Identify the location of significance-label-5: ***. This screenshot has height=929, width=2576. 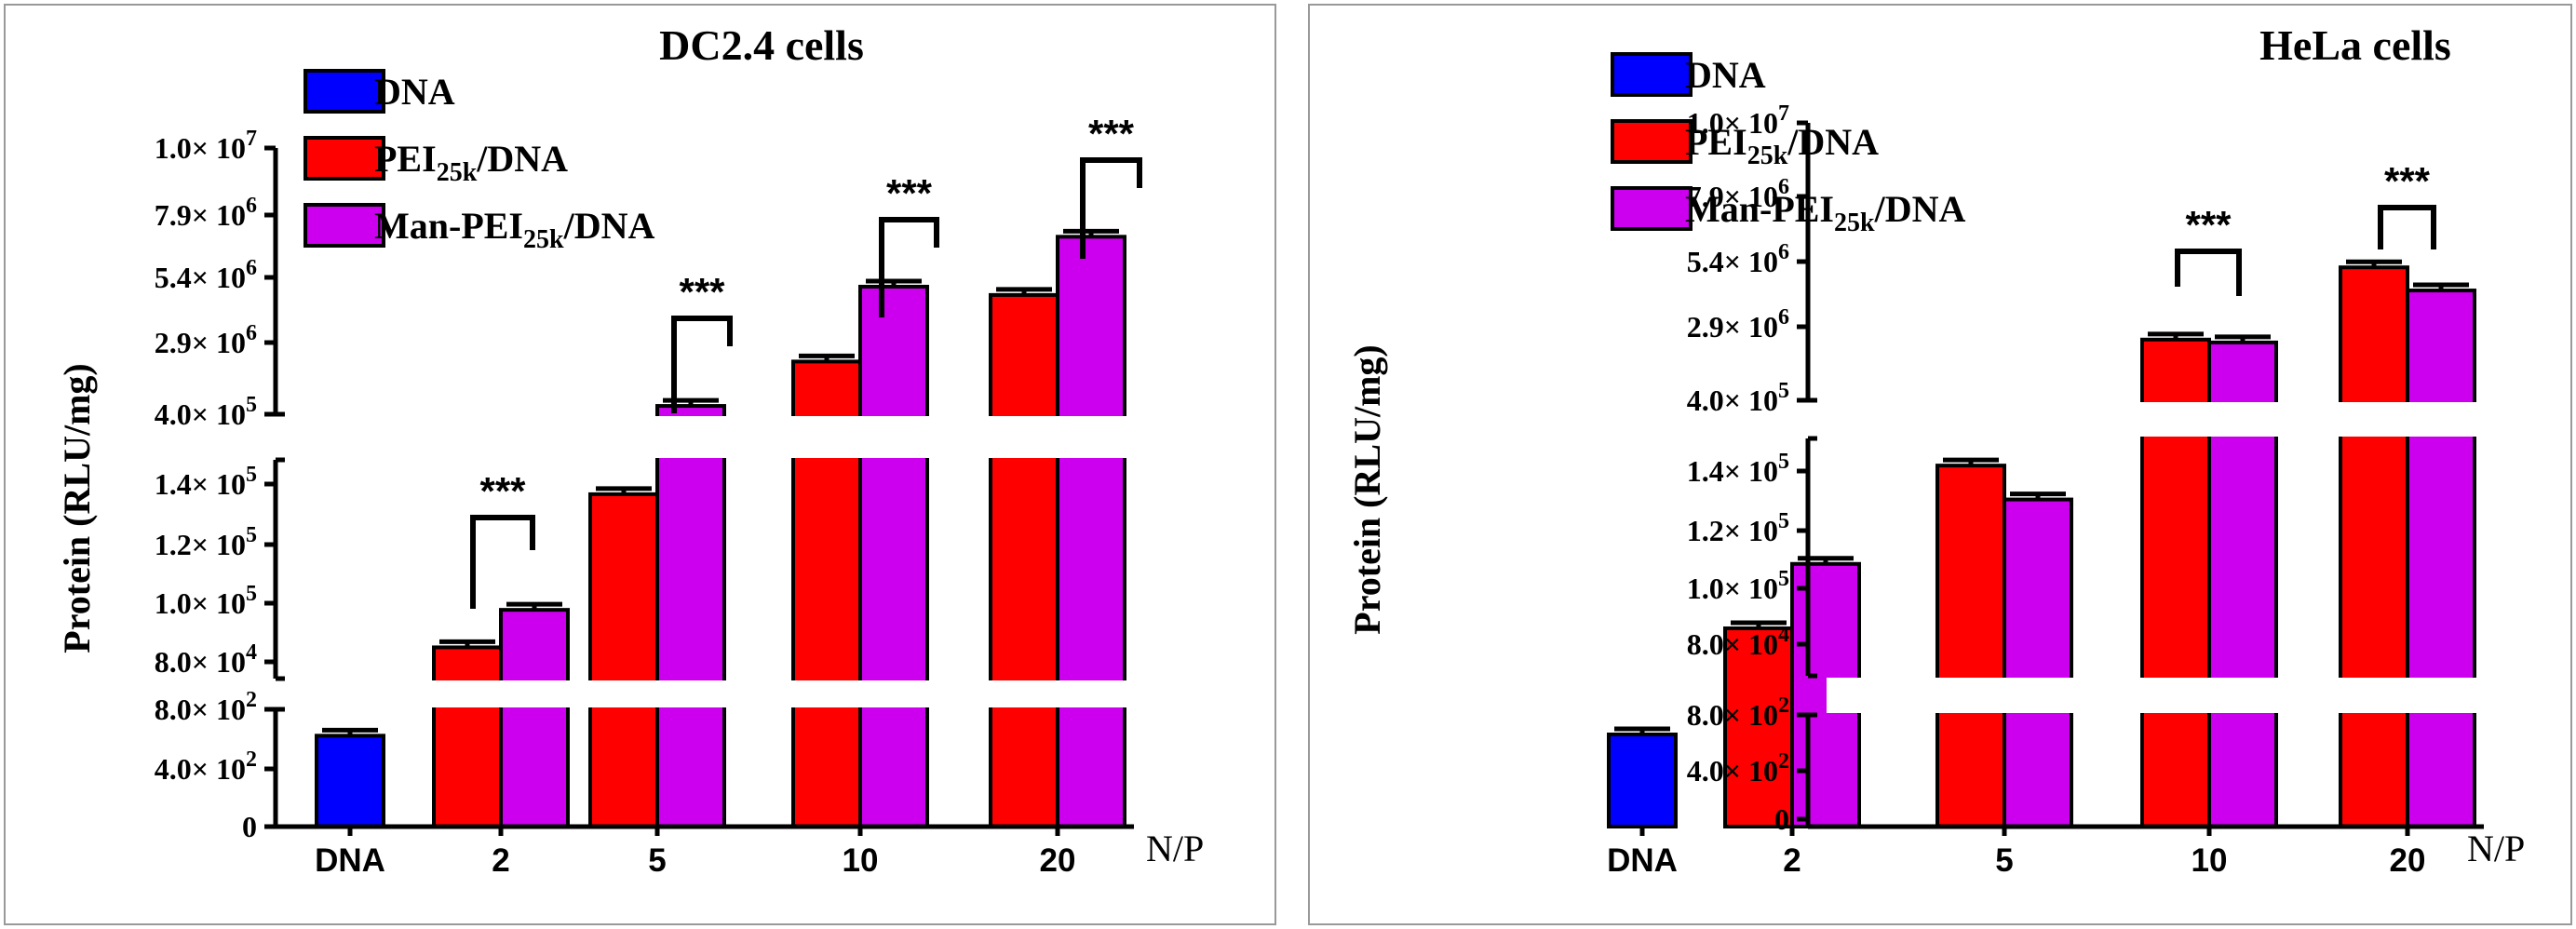
(702, 292).